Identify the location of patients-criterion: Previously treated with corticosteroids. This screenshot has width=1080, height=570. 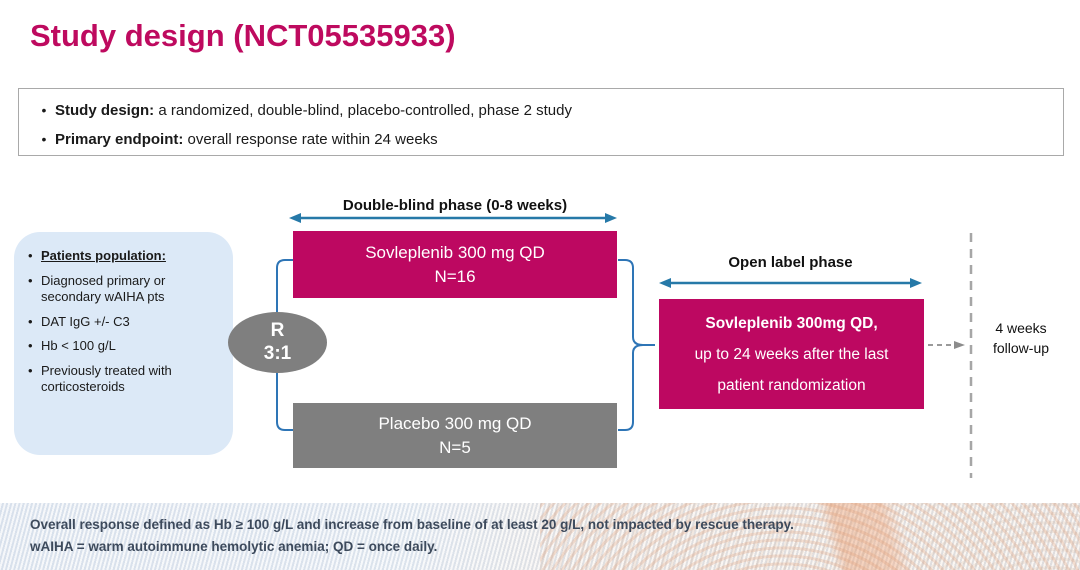
(124, 379).